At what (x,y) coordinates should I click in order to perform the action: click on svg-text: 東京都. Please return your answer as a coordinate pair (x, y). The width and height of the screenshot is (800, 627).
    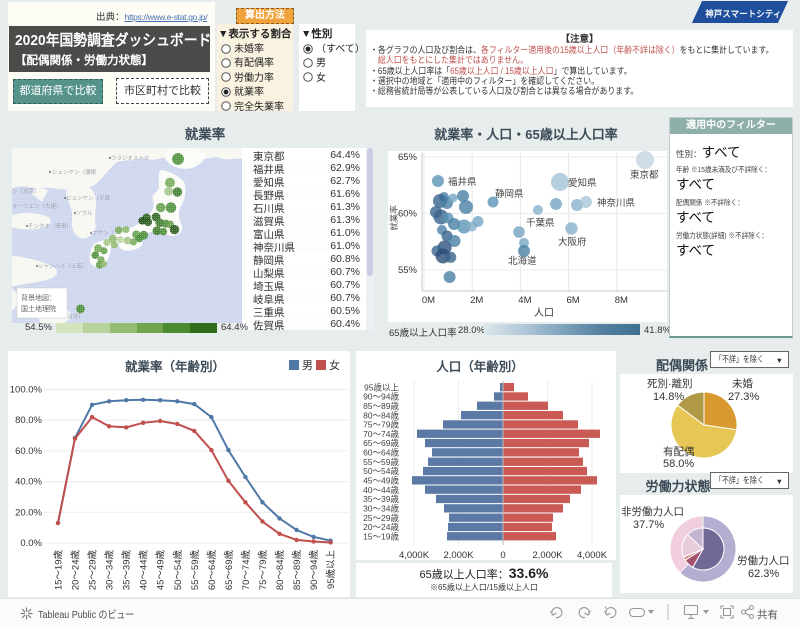
    Looking at the image, I should click on (644, 175).